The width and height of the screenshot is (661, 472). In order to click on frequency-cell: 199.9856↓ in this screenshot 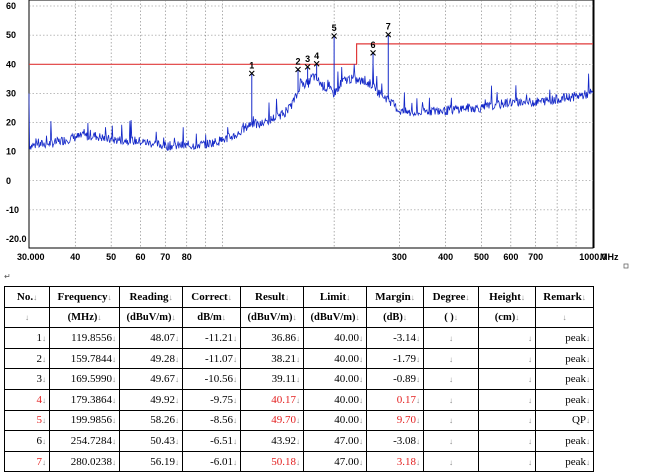, I will do `click(84, 420)`.